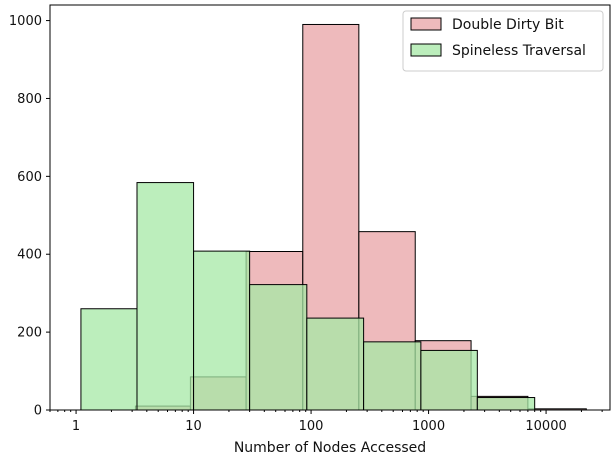  Describe the element at coordinates (428, 426) in the screenshot. I see `x-tick-label-3: 1000` at that location.